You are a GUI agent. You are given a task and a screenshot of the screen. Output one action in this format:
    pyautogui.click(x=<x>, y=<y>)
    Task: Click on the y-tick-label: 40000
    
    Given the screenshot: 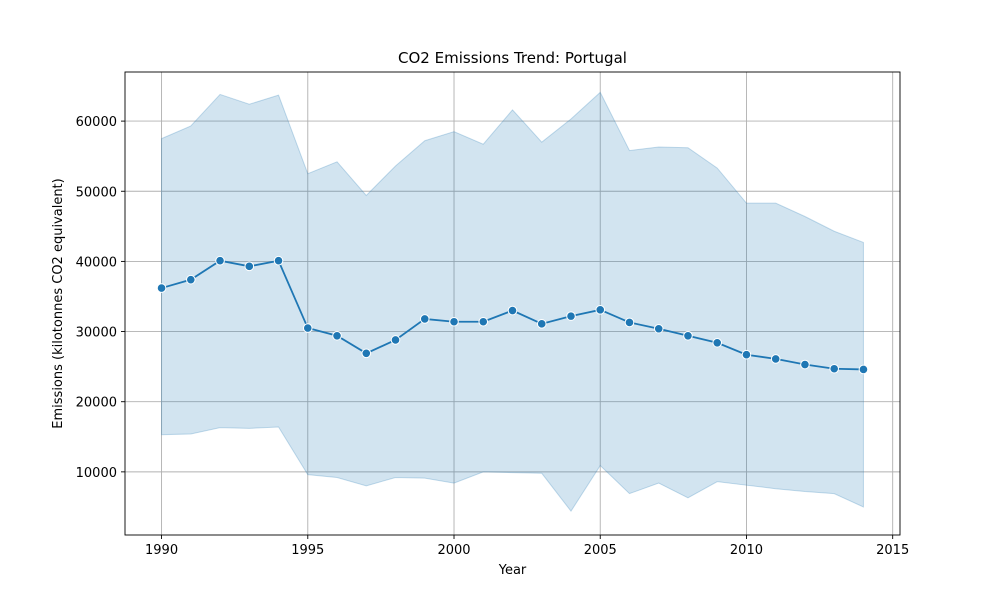 What is the action you would take?
    pyautogui.click(x=96, y=262)
    